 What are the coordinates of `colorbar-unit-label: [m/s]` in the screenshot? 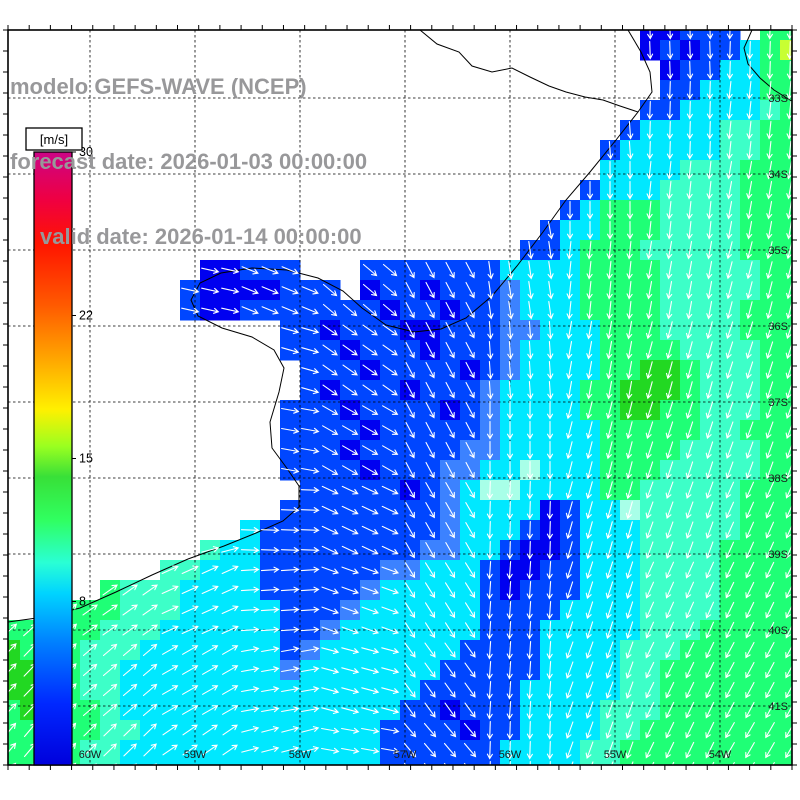 It's located at (54, 139).